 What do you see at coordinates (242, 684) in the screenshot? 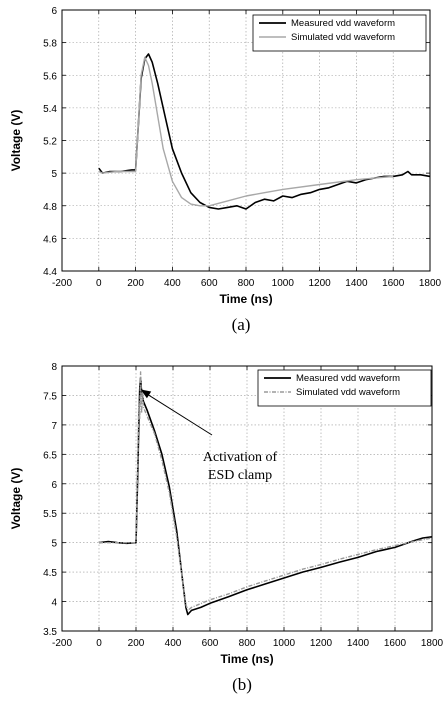
I see `figure-caption: (b)` at bounding box center [242, 684].